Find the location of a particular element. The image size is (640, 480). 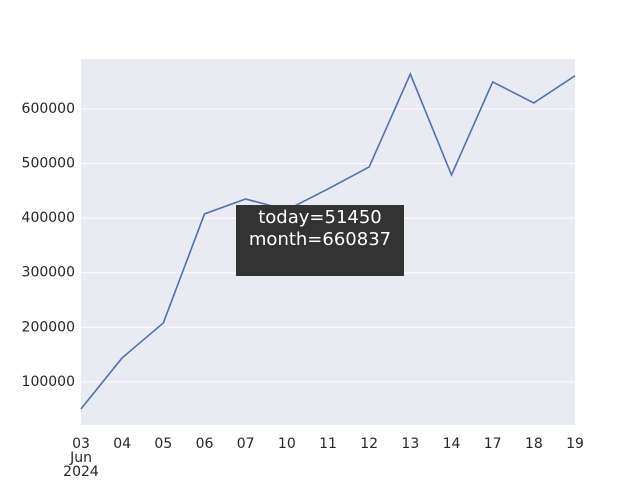

x-tick-label: 10 is located at coordinates (287, 444).